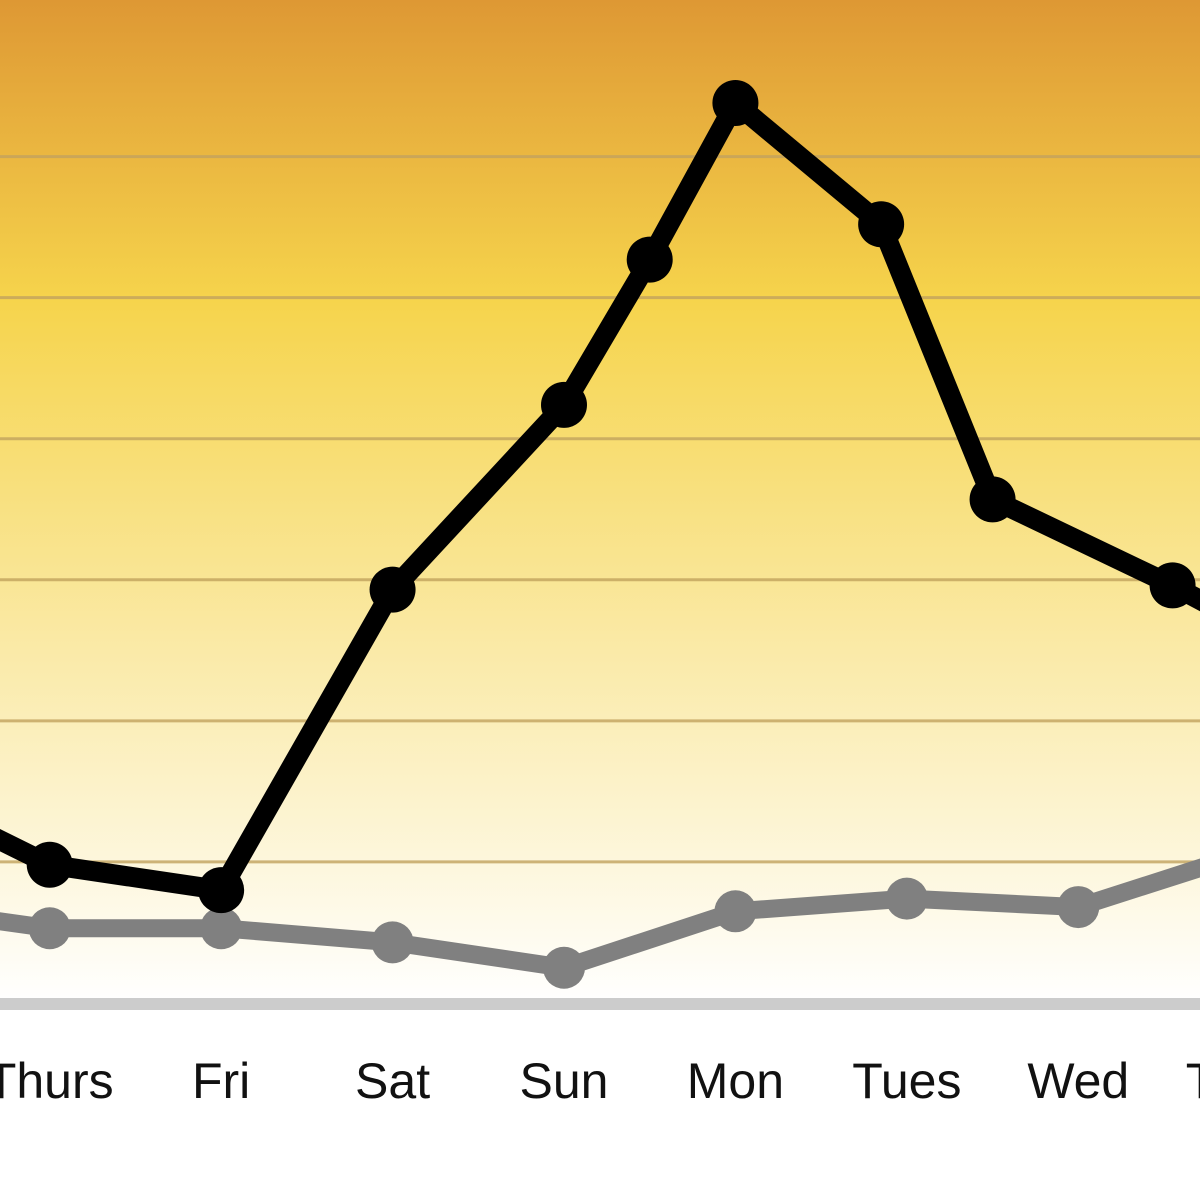  What do you see at coordinates (564, 1081) in the screenshot?
I see `x-tick-label: Sun` at bounding box center [564, 1081].